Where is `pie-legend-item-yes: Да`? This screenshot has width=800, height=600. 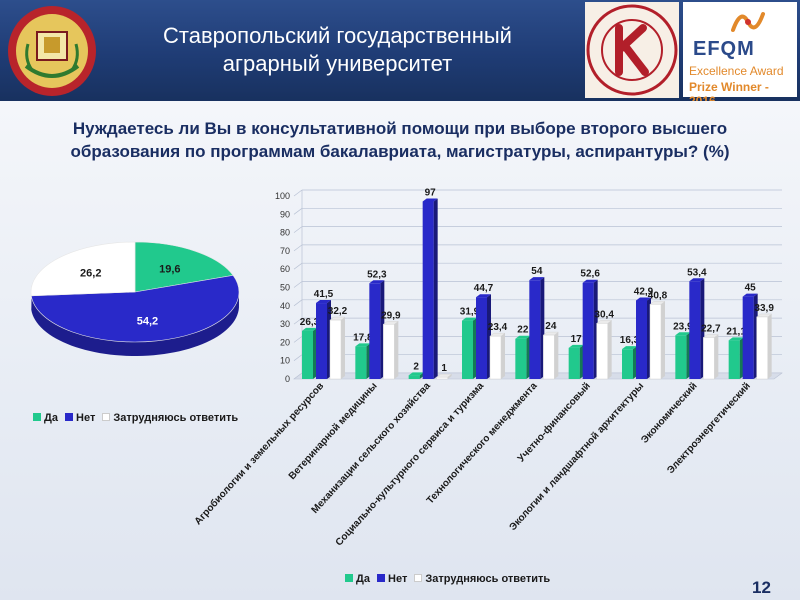
pie-legend-item-yes: Да is located at coordinates (45, 418).